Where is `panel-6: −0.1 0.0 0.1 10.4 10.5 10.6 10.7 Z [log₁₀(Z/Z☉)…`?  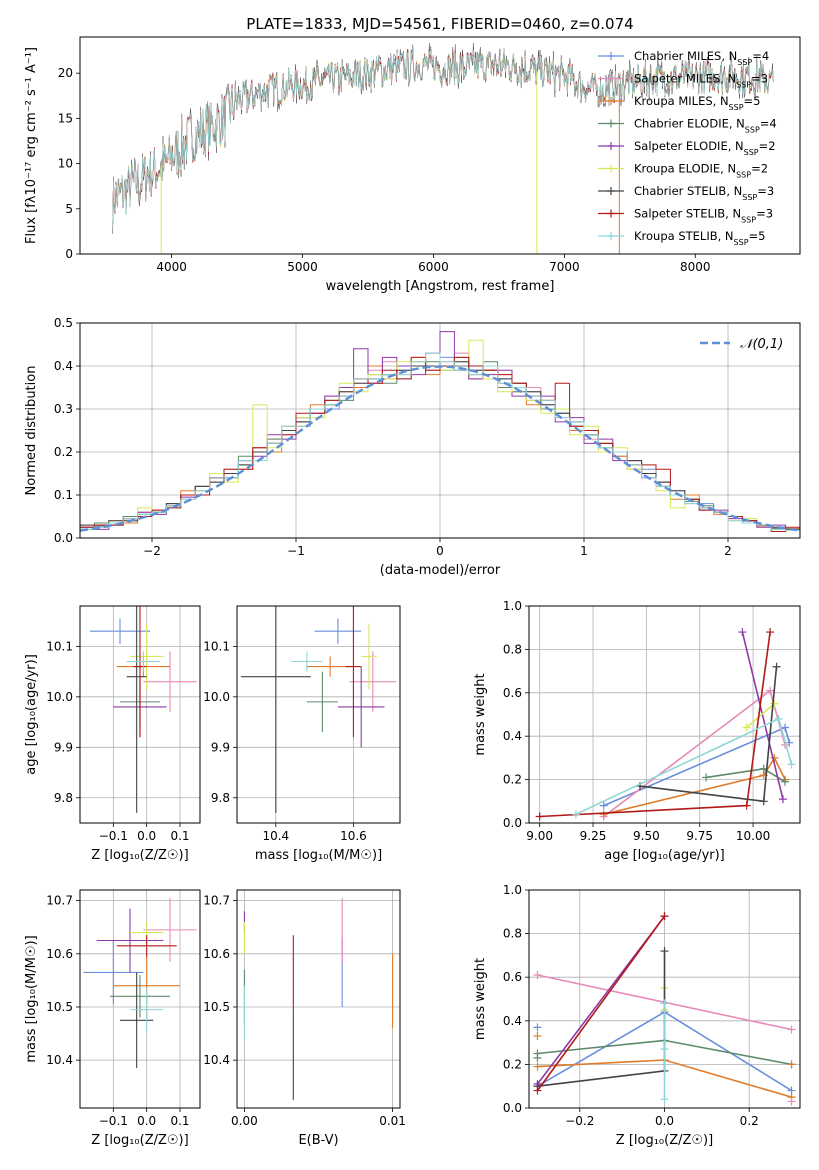
panel-6: −0.1 0.0 0.1 10.4 10.5 10.6 10.7 Z [log₁₀(Z/Z☉)… is located at coordinates (112, 1018).